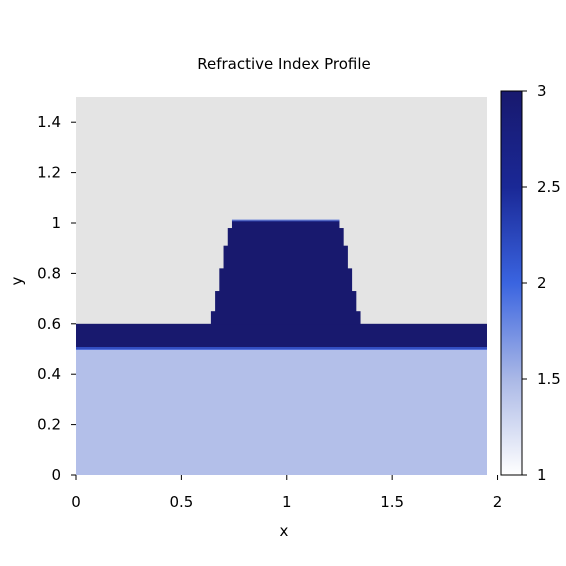 Image resolution: width=566 pixels, height=566 pixels. What do you see at coordinates (56, 298) in the screenshot?
I see `y-axis: 0 0.2 0.4 0.6 0.8 1 1.2 1.4` at bounding box center [56, 298].